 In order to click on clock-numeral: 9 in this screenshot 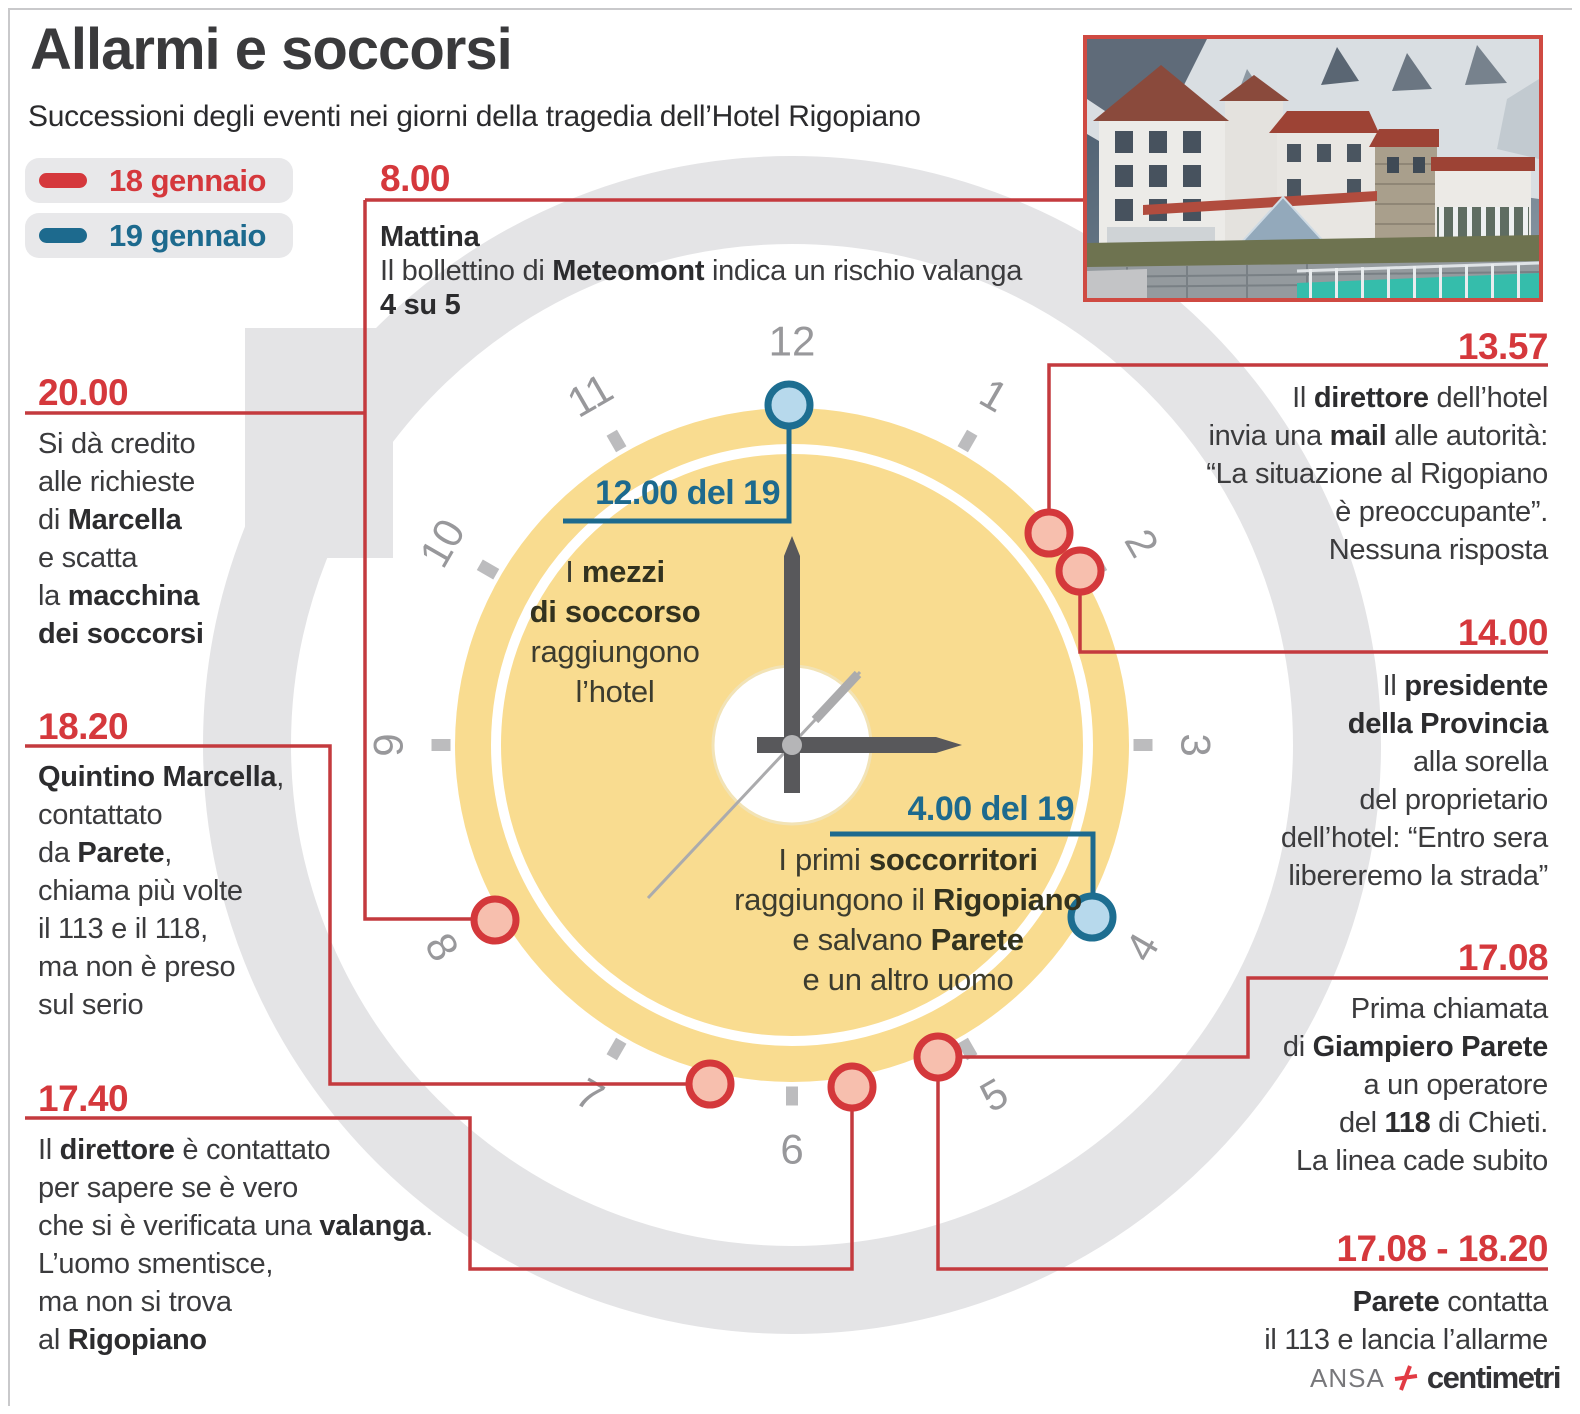, I will do `click(388, 744)`.